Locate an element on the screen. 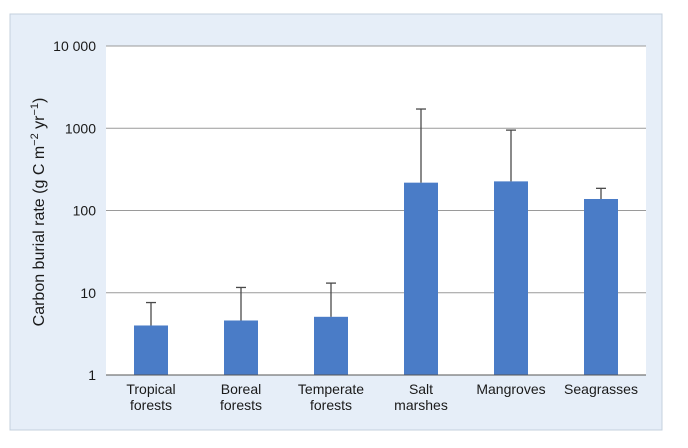  x-tick-label-line: Boreal is located at coordinates (241, 389).